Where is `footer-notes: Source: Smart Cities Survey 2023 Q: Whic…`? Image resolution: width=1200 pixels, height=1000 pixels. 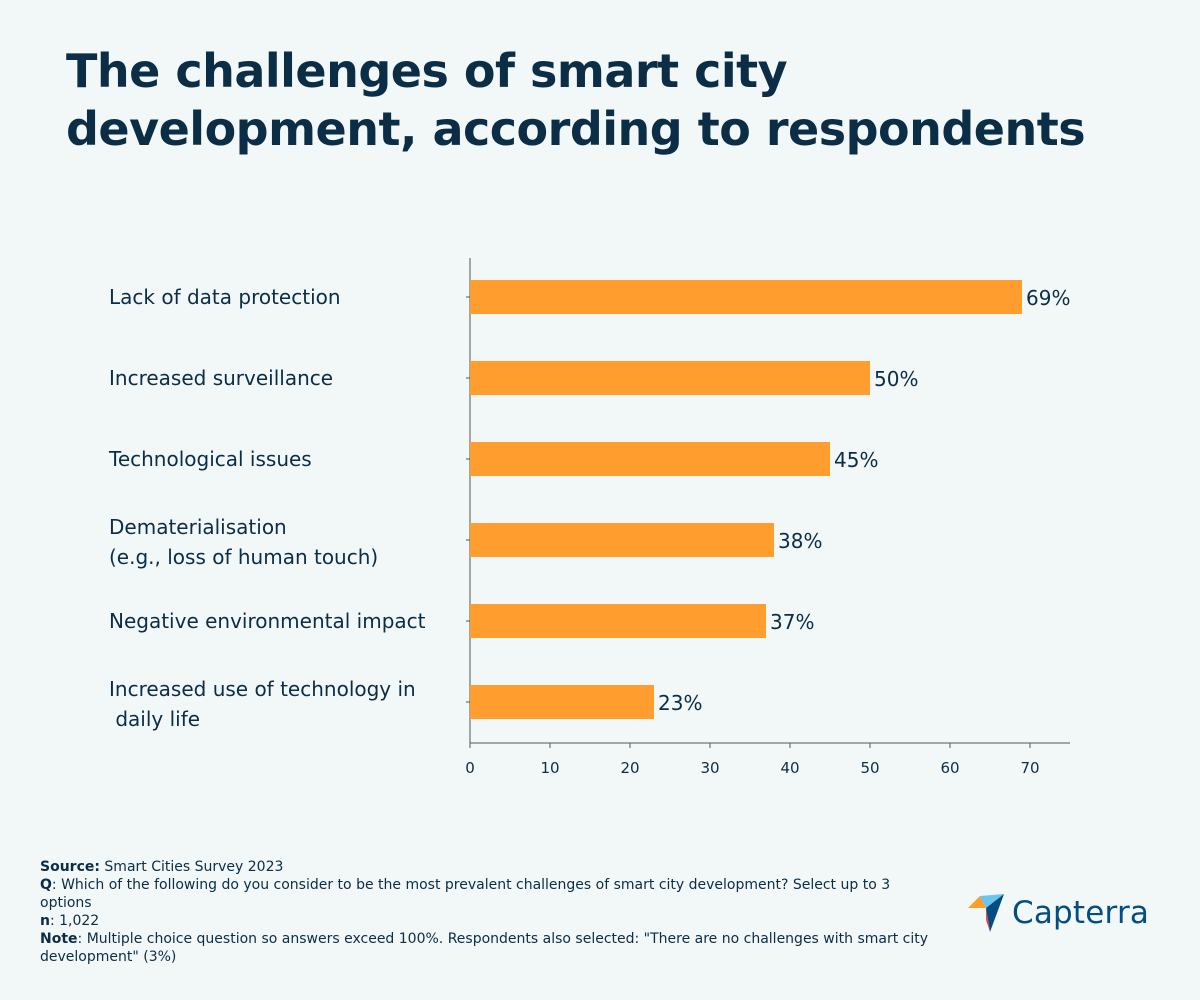
footer-notes: Source: Smart Cities Survey 2023 Q: Whic… is located at coordinates (490, 912).